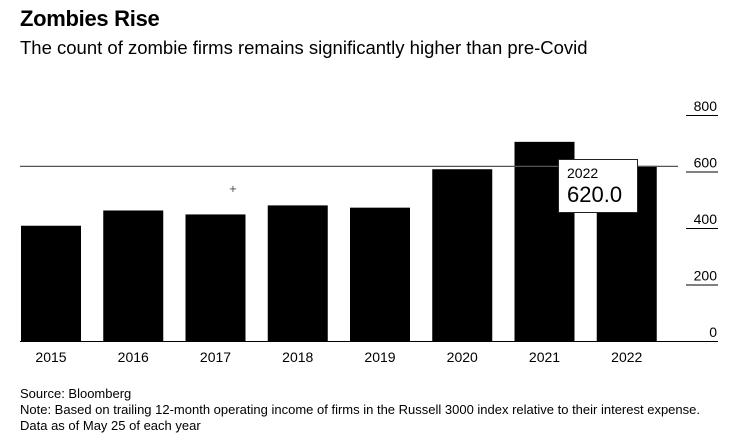  Describe the element at coordinates (380, 274) in the screenshot. I see `bar-2019` at that location.